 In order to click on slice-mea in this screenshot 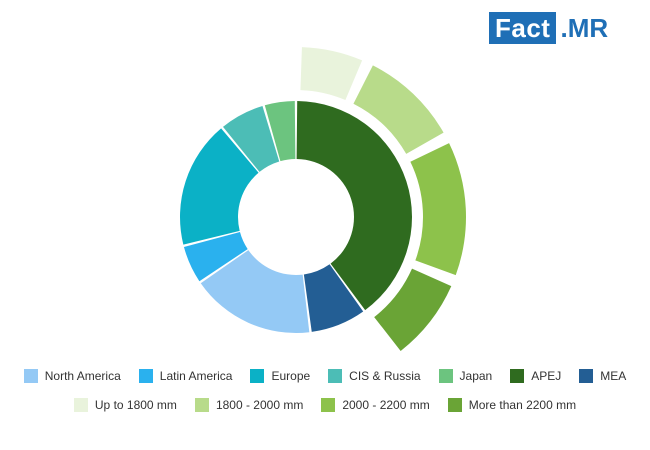, I will do `click(333, 298)`.